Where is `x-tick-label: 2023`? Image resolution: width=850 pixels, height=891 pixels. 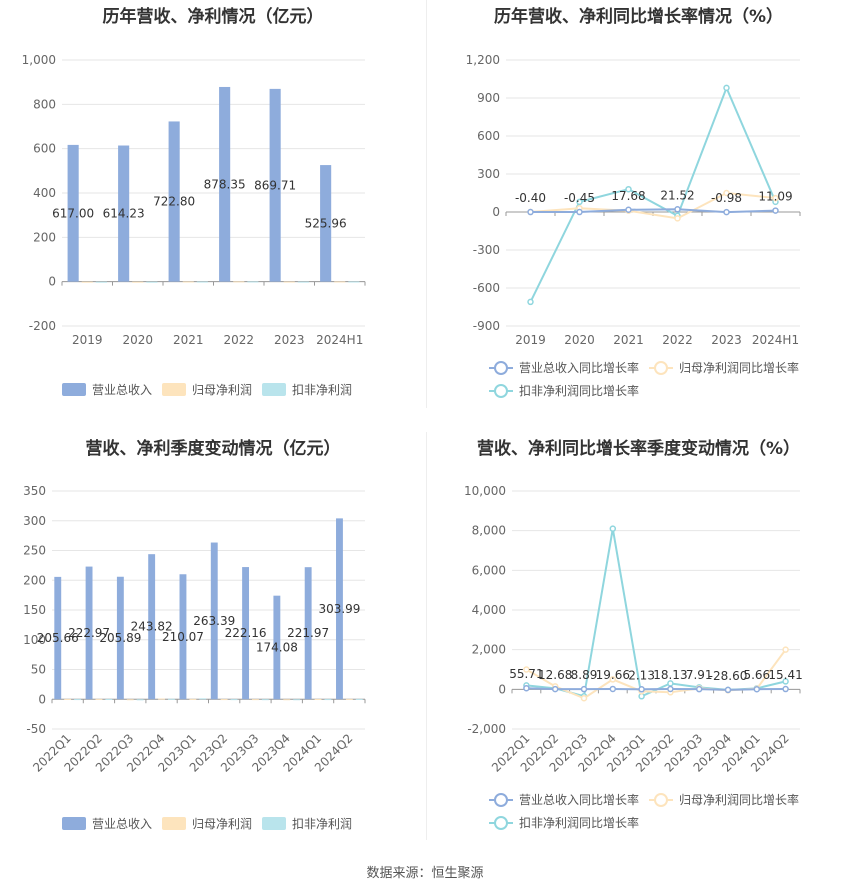
x-tick-label: 2023 is located at coordinates (726, 340).